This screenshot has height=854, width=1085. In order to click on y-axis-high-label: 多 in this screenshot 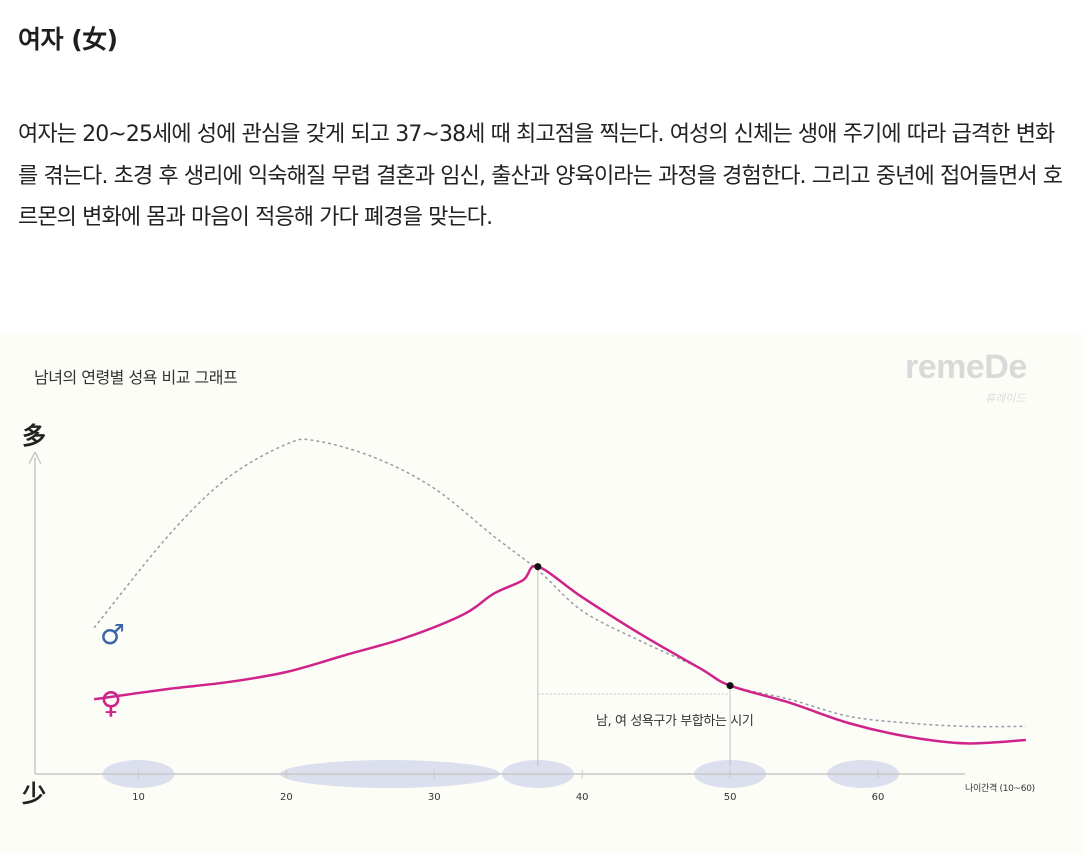, I will do `click(34, 435)`.